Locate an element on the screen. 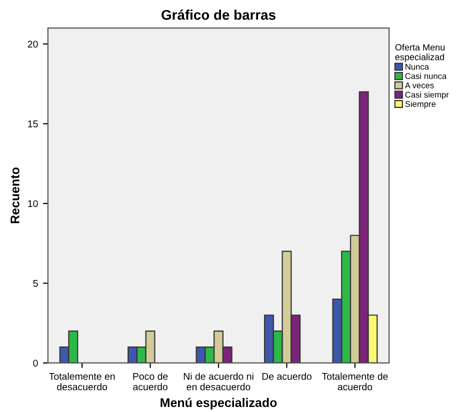 This screenshot has width=461, height=412. y-axis-title: Recuento is located at coordinates (15, 196).